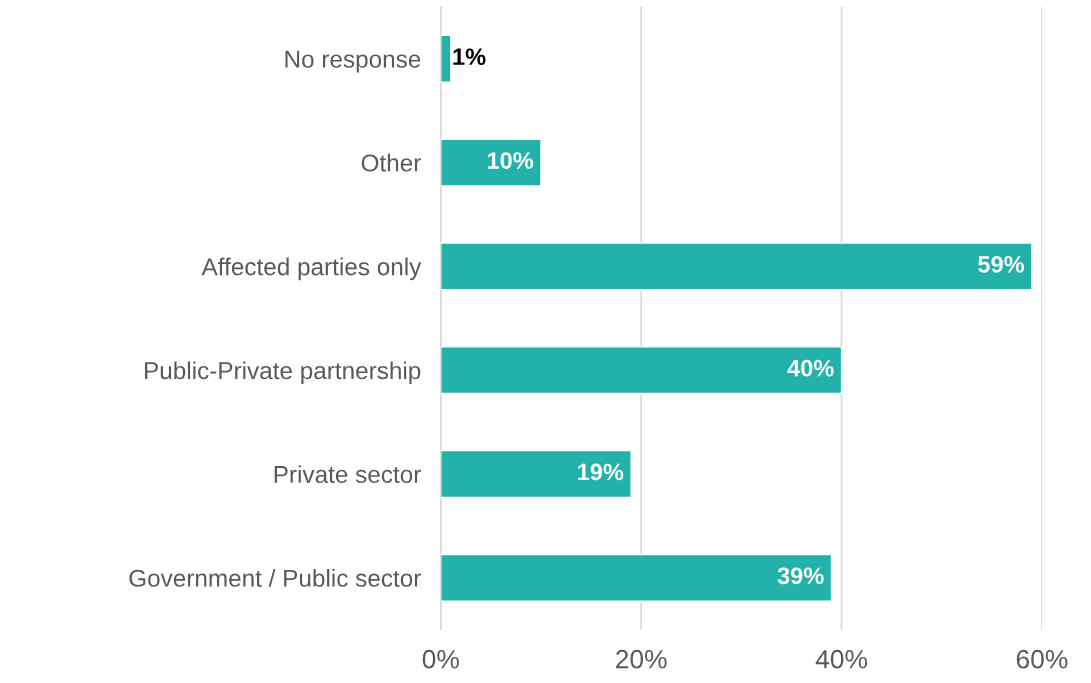 This screenshot has height=683, width=1091. What do you see at coordinates (810, 368) in the screenshot?
I see `data-label: 40%` at bounding box center [810, 368].